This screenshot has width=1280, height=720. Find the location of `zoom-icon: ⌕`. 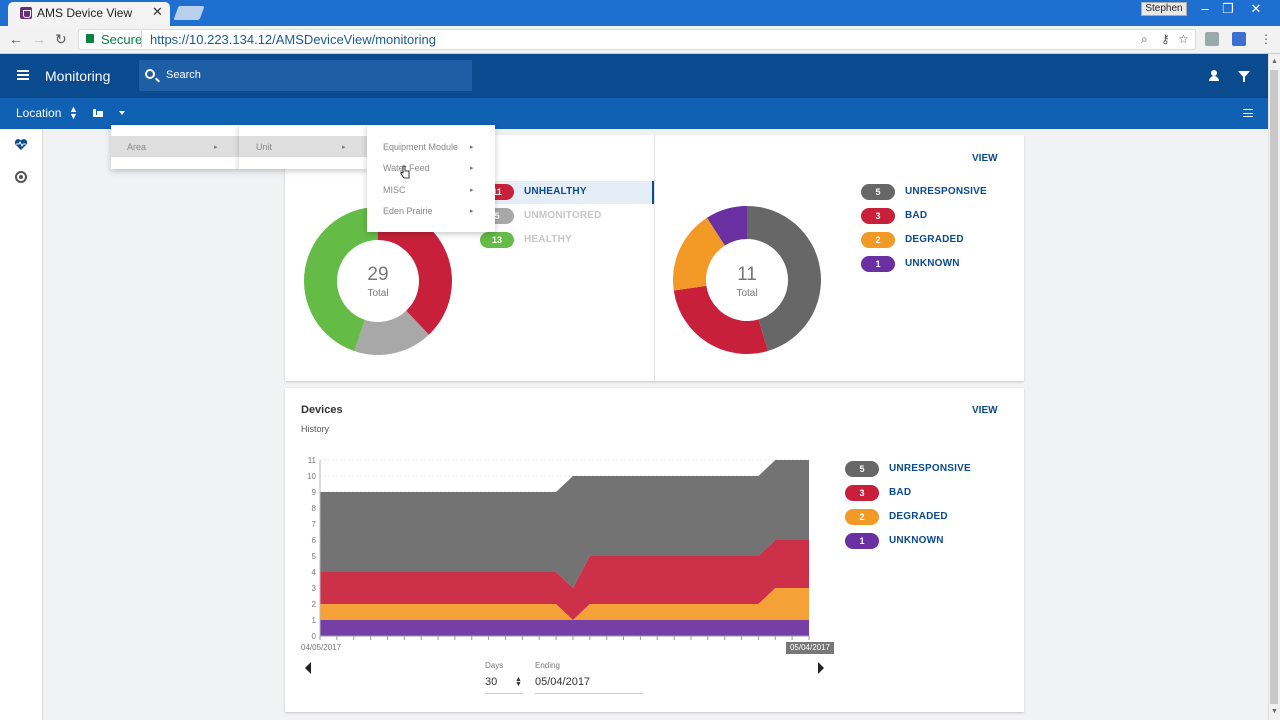

zoom-icon: ⌕ is located at coordinates (1144, 39).